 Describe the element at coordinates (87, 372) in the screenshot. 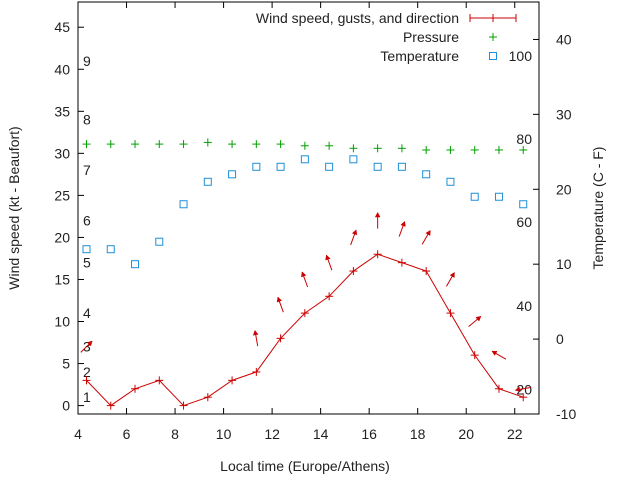

I see `beaufort-label: 2` at that location.